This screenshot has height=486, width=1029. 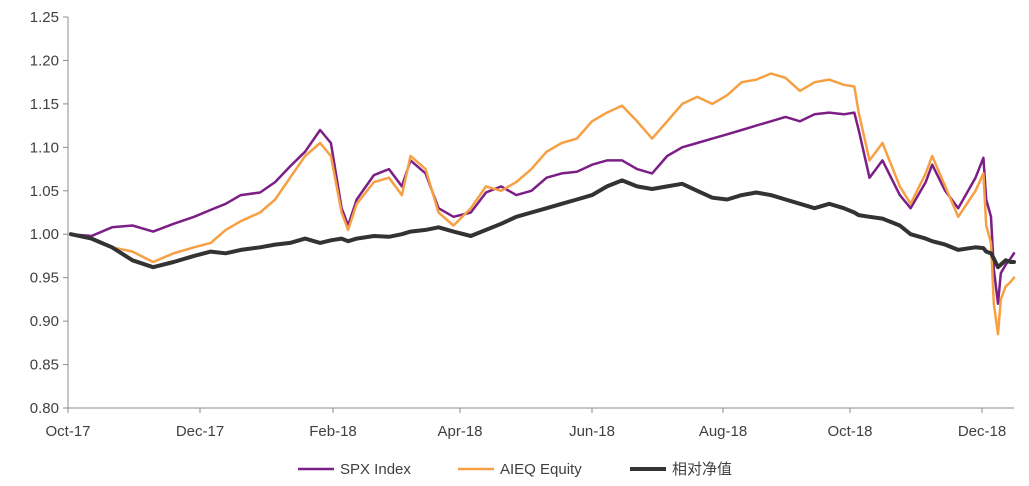 What do you see at coordinates (44, 60) in the screenshot?
I see `y-tick-label: 1.20` at bounding box center [44, 60].